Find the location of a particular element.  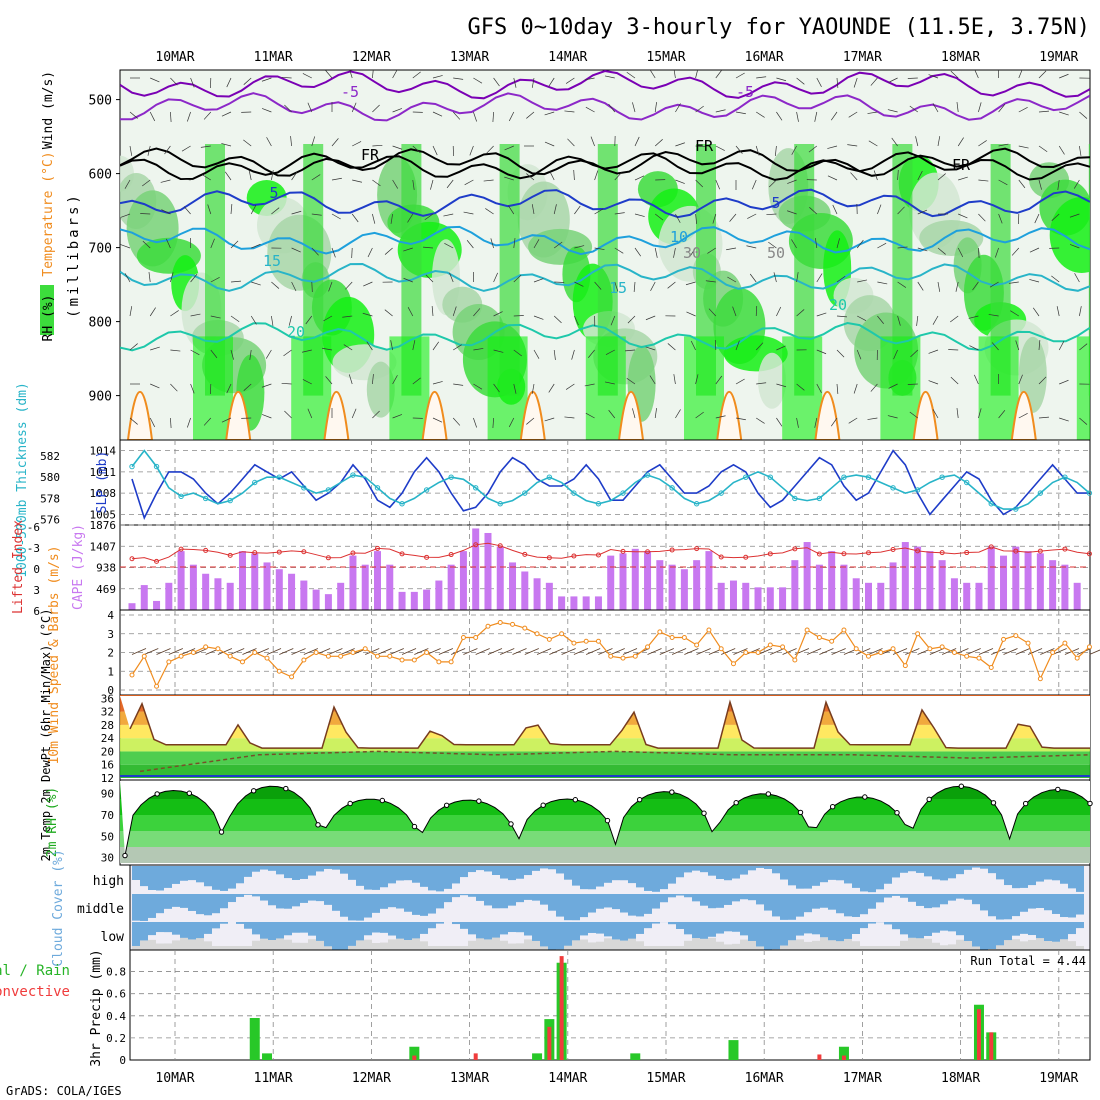

precip-convective-bar is located at coordinates (819, 1057).